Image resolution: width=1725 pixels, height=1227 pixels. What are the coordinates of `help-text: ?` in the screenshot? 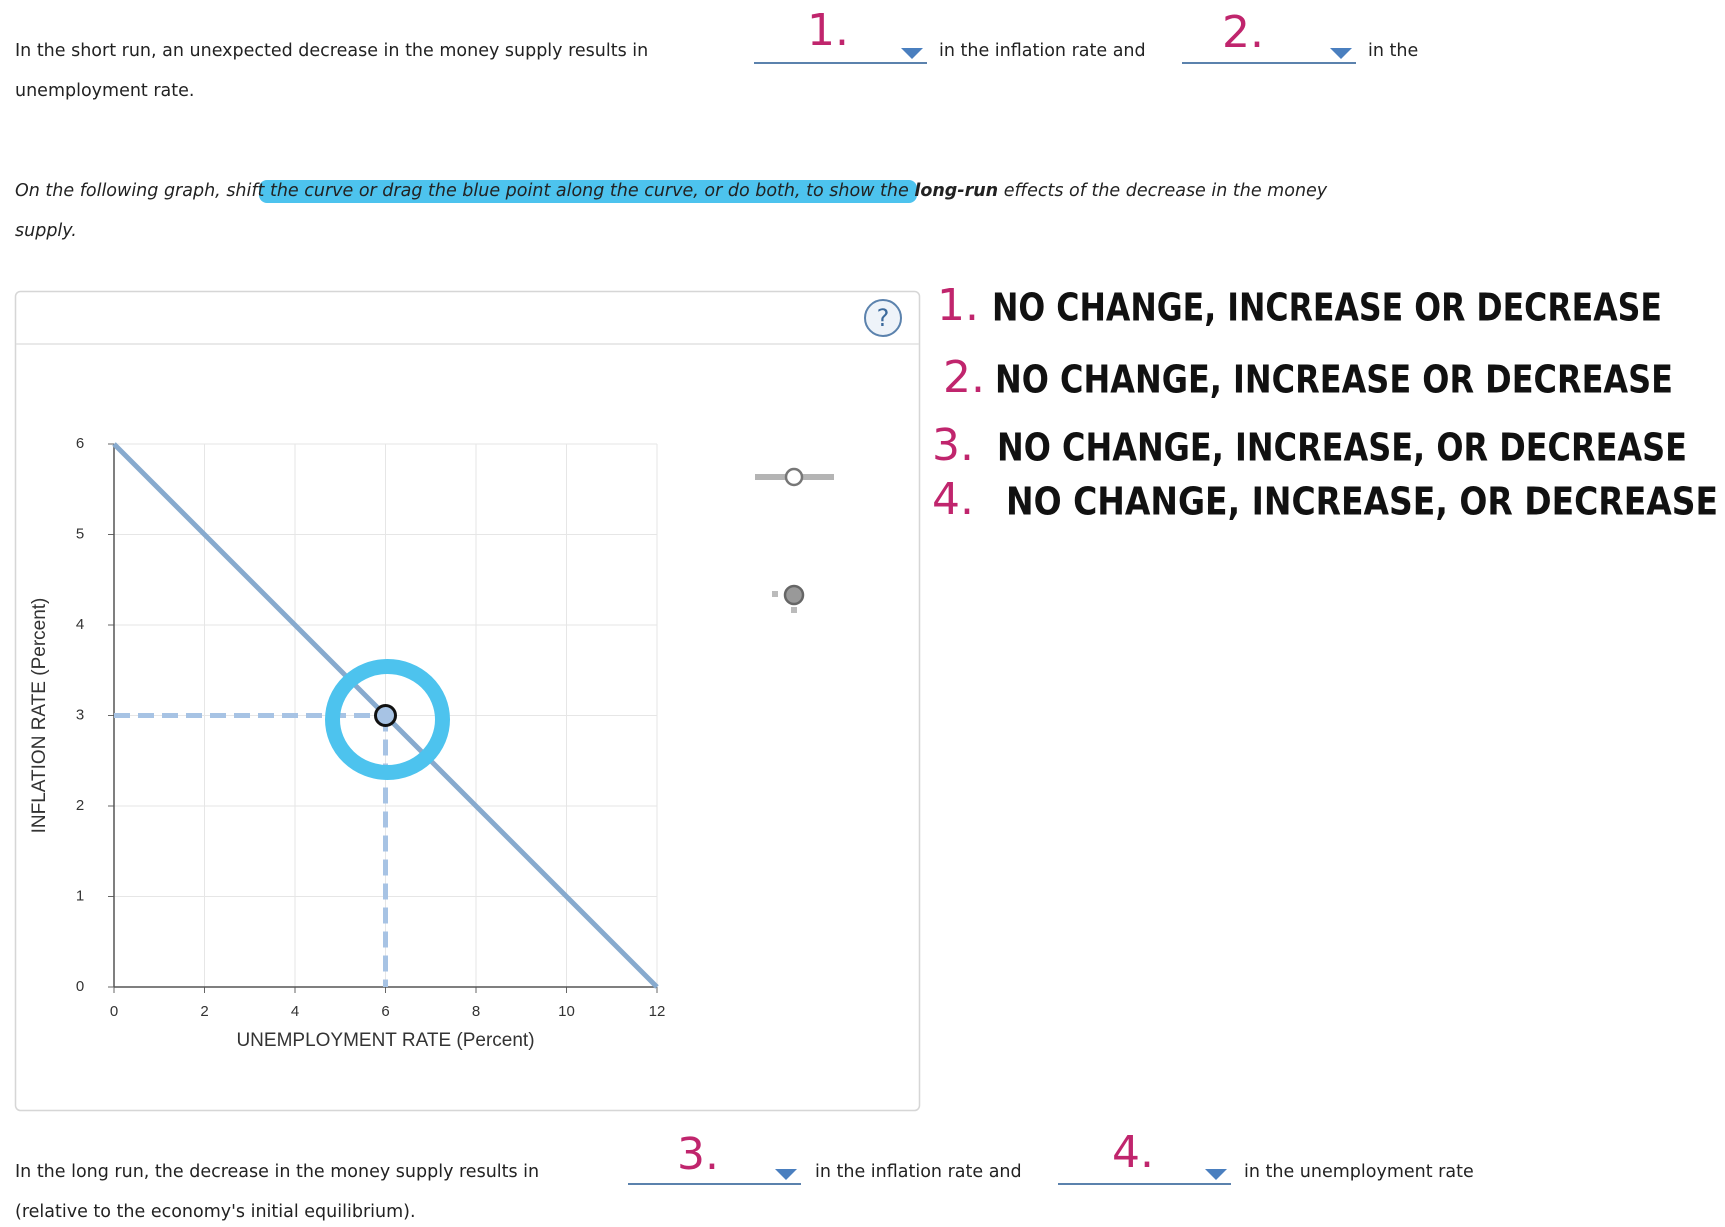 It's located at (883, 318).